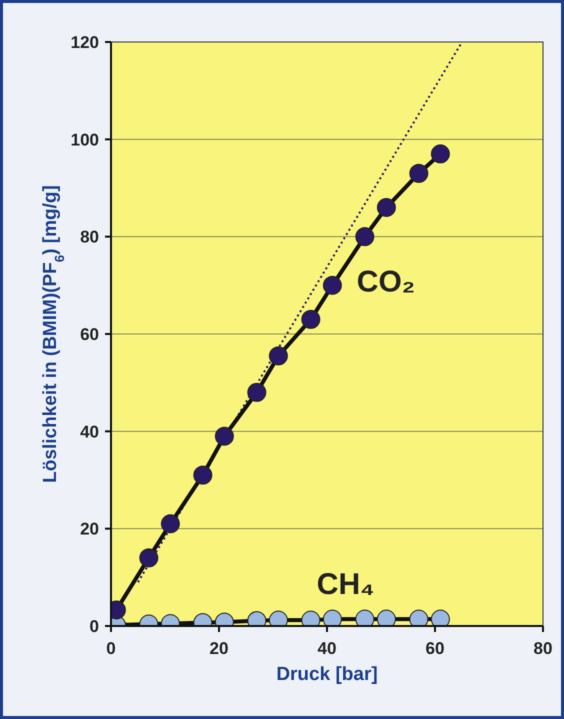  Describe the element at coordinates (435, 648) in the screenshot. I see `x-tick-label: 60` at that location.